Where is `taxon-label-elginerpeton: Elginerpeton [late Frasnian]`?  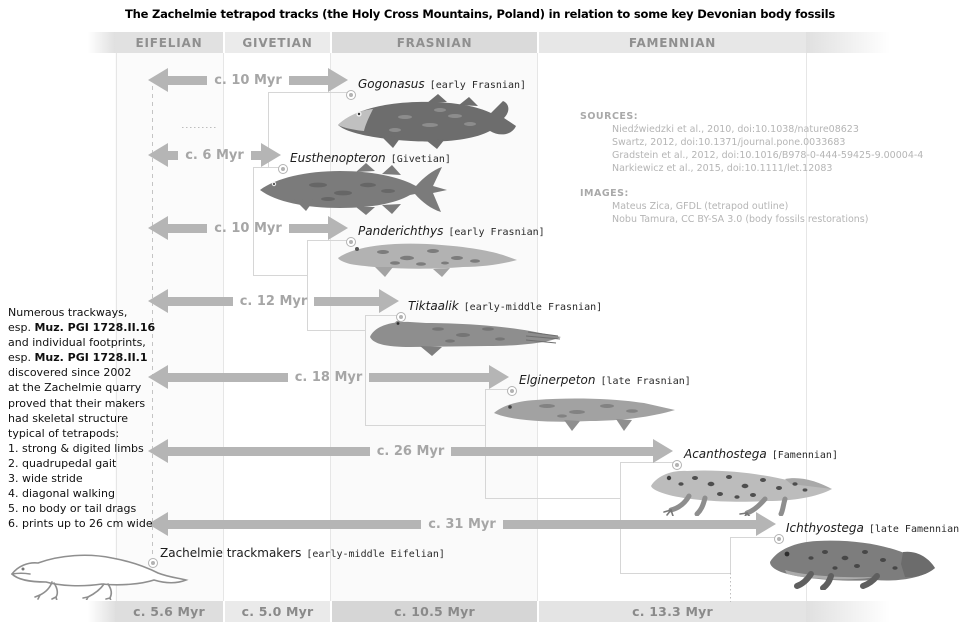
taxon-label-elginerpeton: Elginerpeton [late Frasnian] is located at coordinates (605, 380).